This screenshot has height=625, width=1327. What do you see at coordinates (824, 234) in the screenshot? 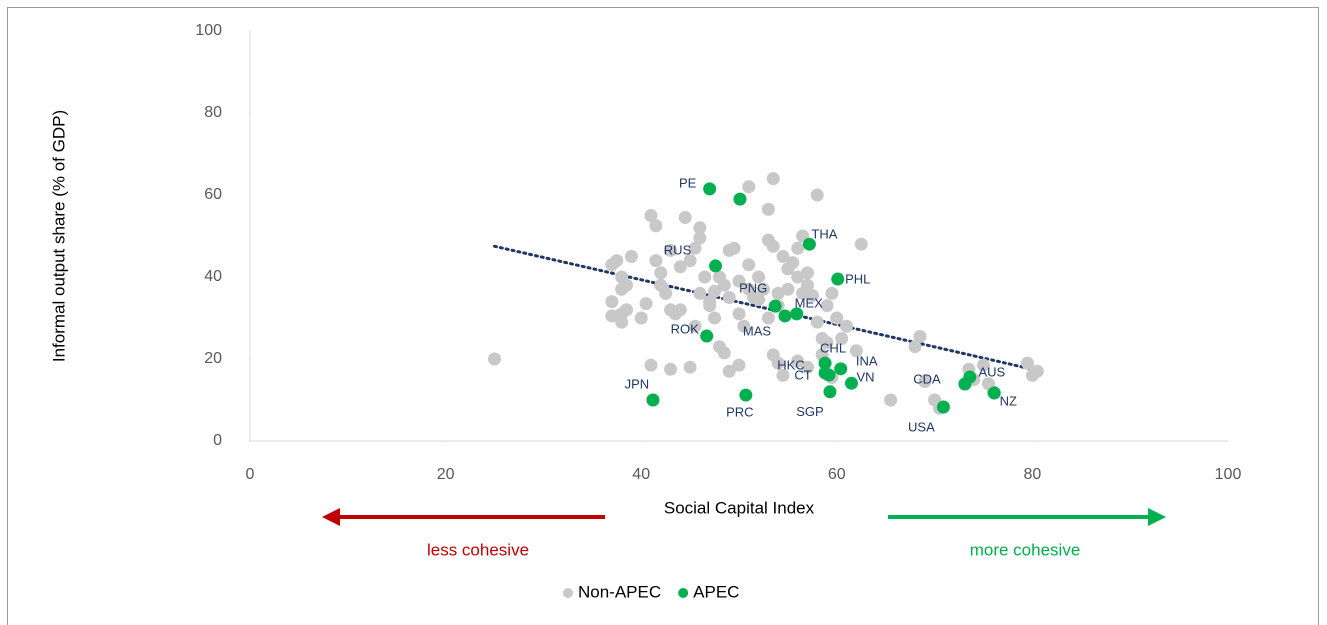
I see `point-label: THA` at bounding box center [824, 234].